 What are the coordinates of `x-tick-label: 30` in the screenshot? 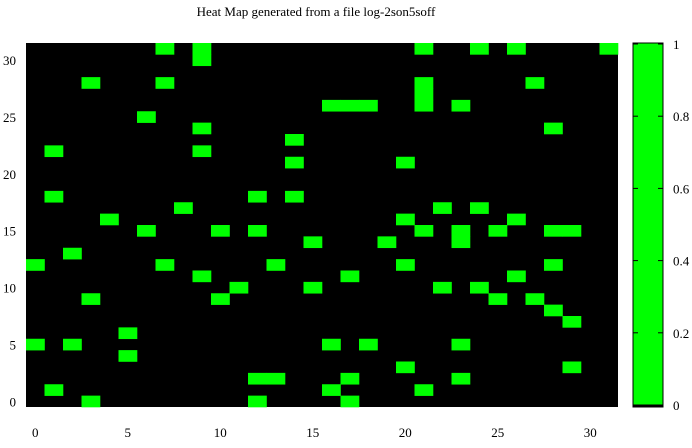 It's located at (590, 432).